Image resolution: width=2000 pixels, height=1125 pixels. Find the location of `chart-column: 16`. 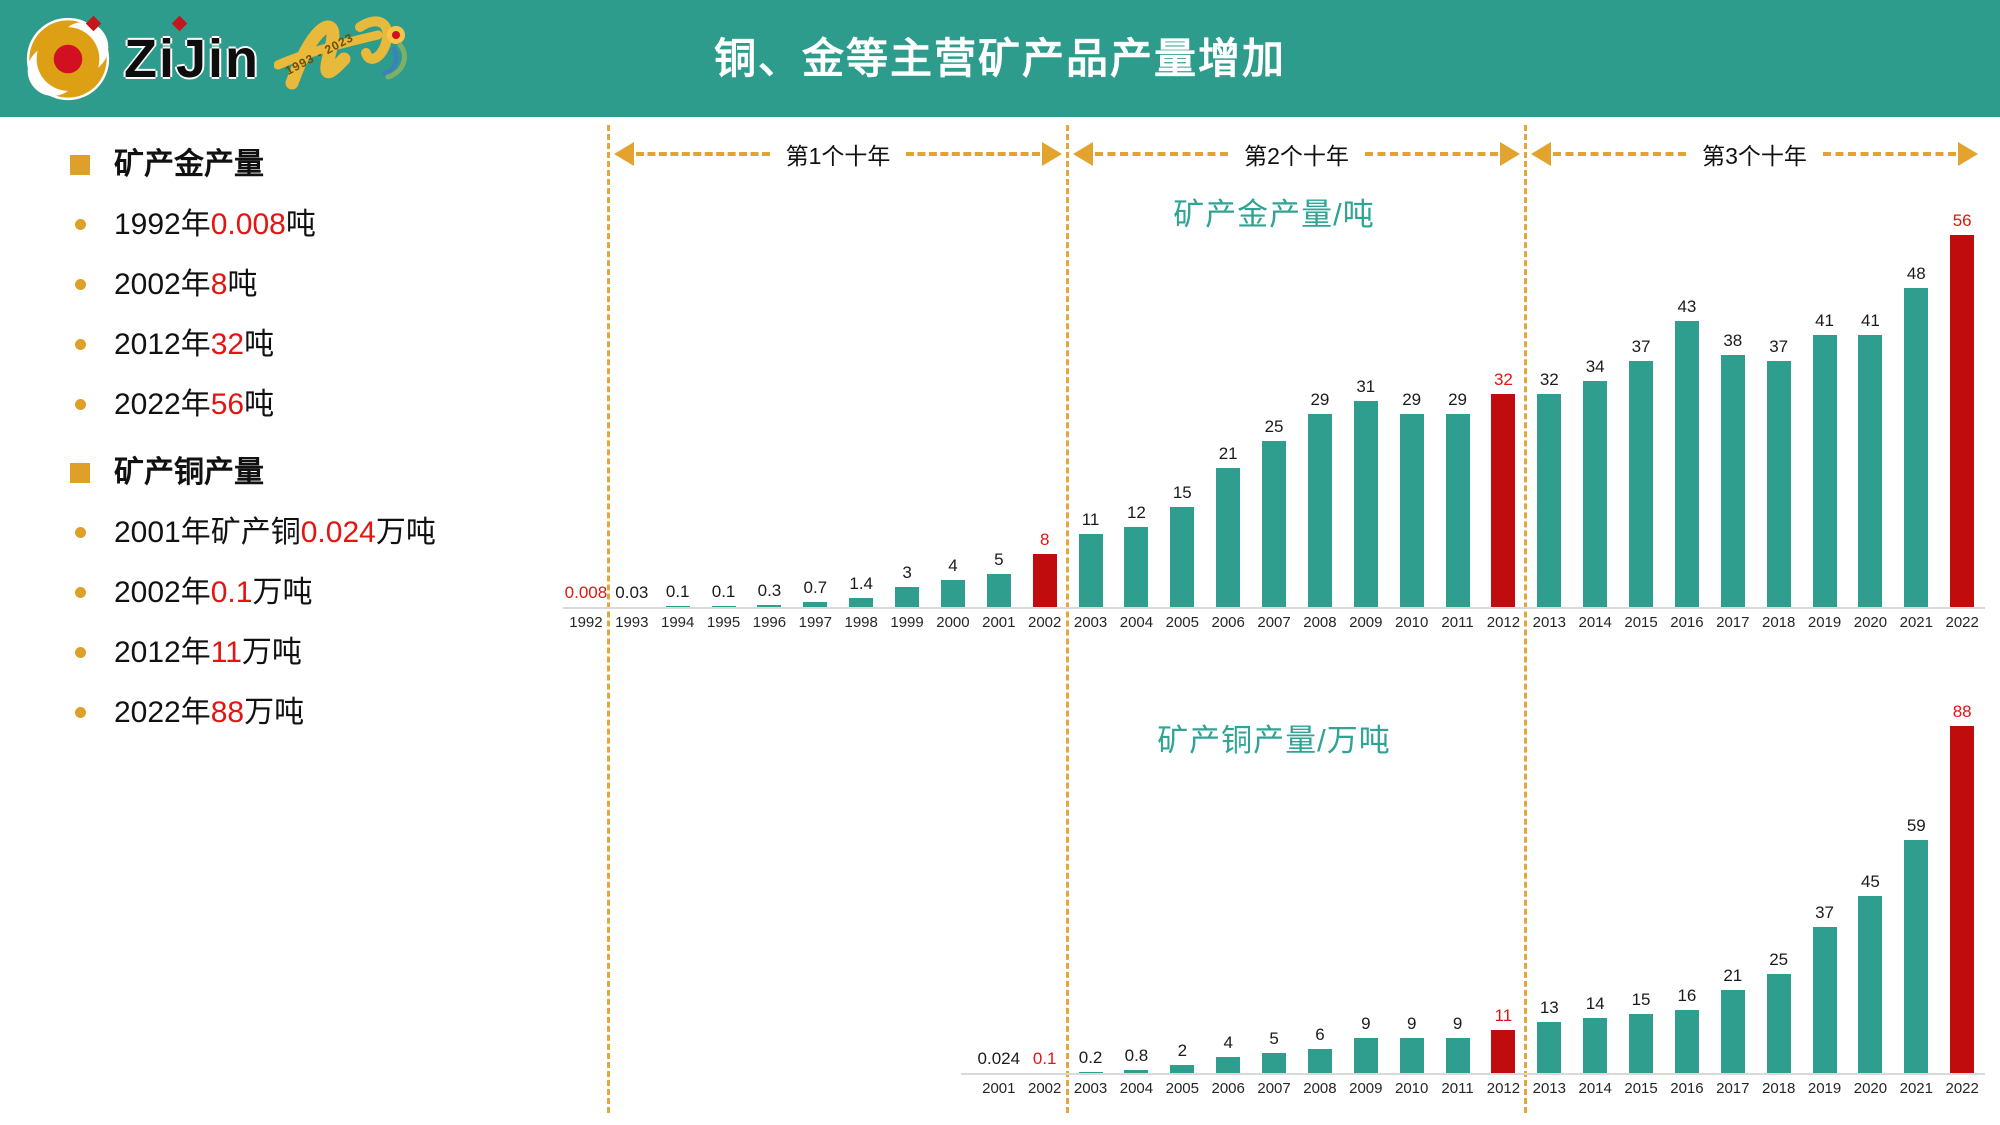

chart-column: 16 is located at coordinates (1687, 1029).